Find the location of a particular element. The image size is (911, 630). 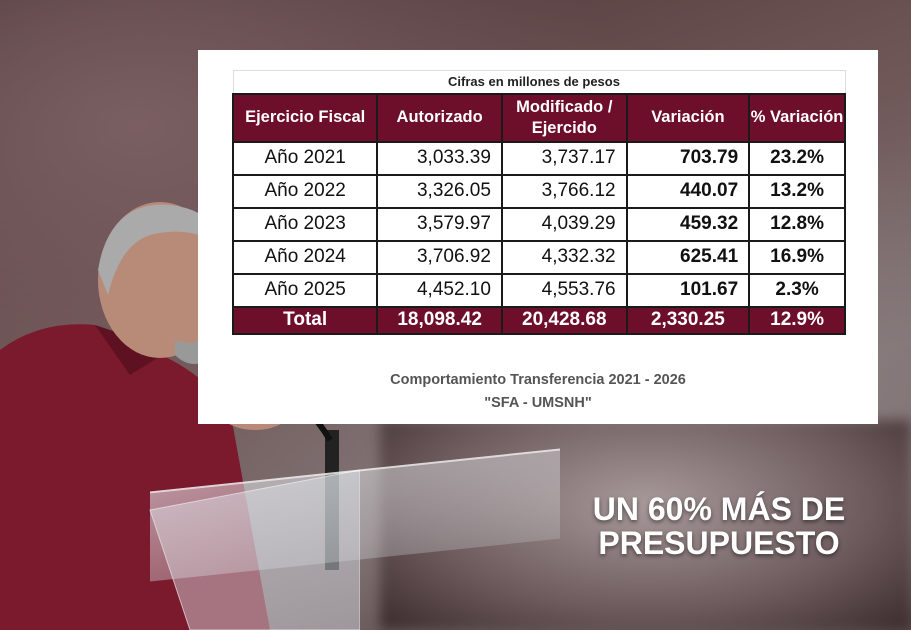

col-header: Modificado / Ejercido is located at coordinates (564, 117).